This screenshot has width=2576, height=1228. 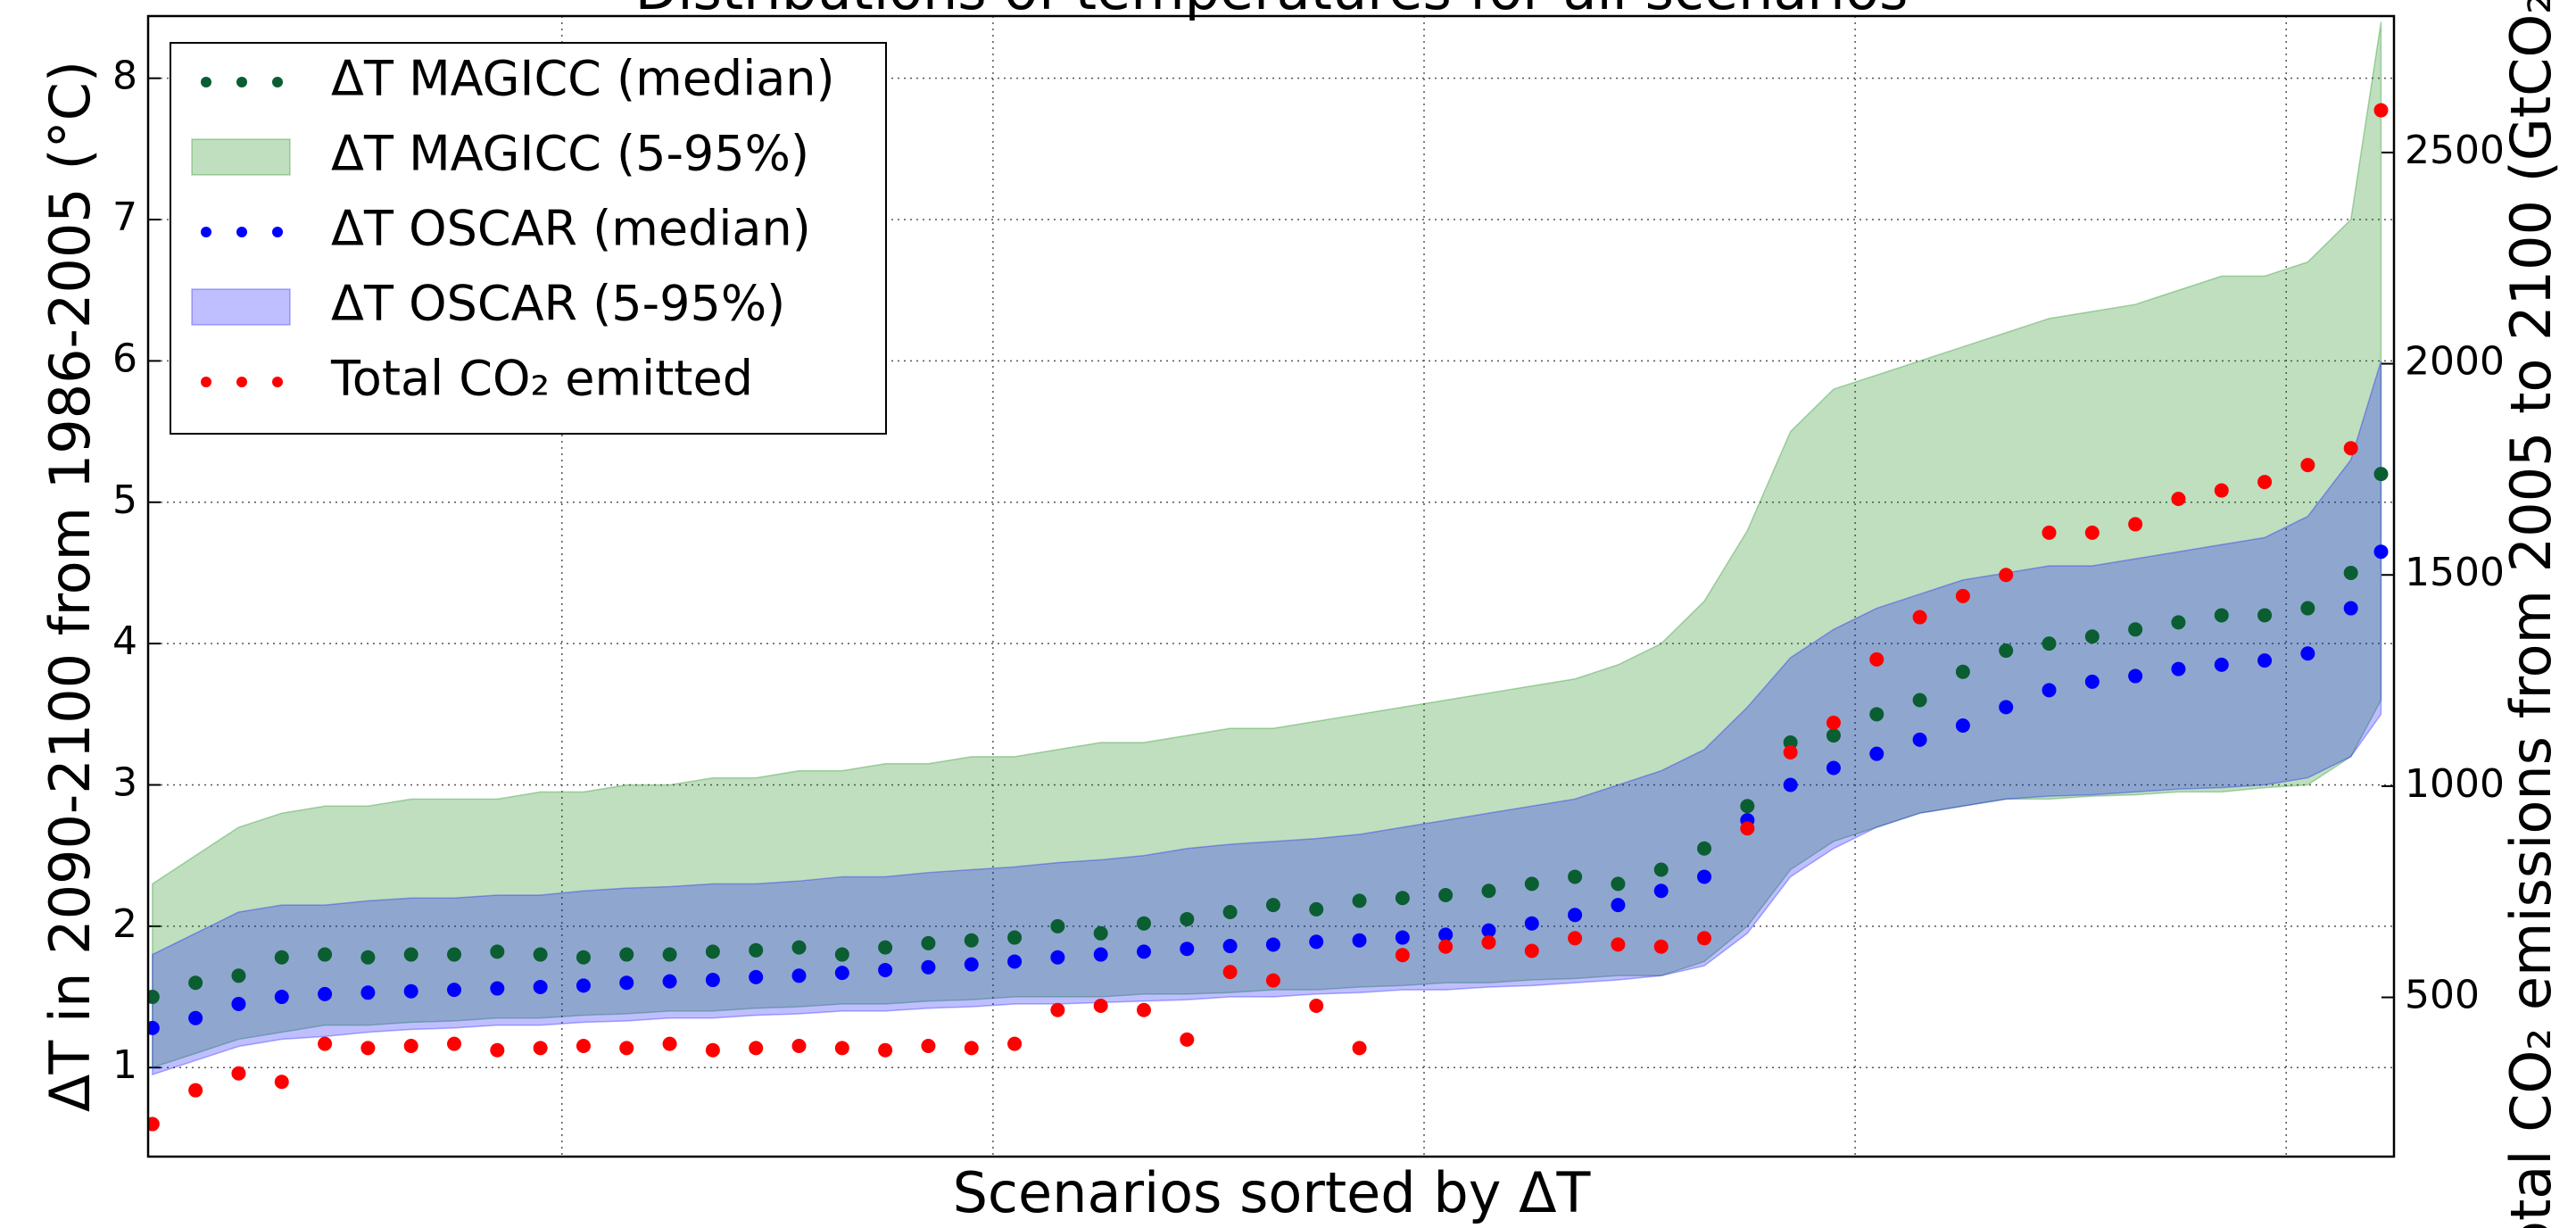 What do you see at coordinates (124, 641) in the screenshot?
I see `y-tick-label: 4` at bounding box center [124, 641].